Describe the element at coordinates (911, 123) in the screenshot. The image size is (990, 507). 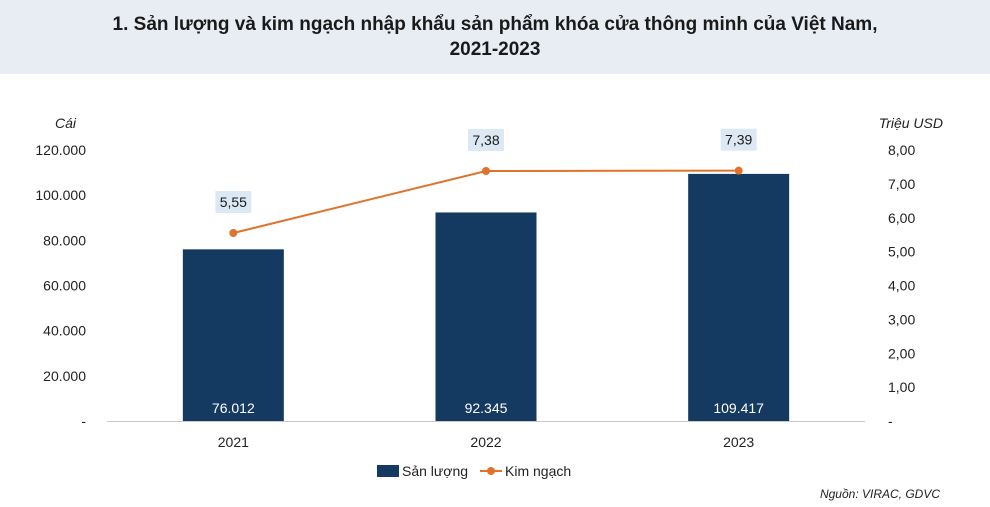
I see `right-axis-unit: Triệu USD` at that location.